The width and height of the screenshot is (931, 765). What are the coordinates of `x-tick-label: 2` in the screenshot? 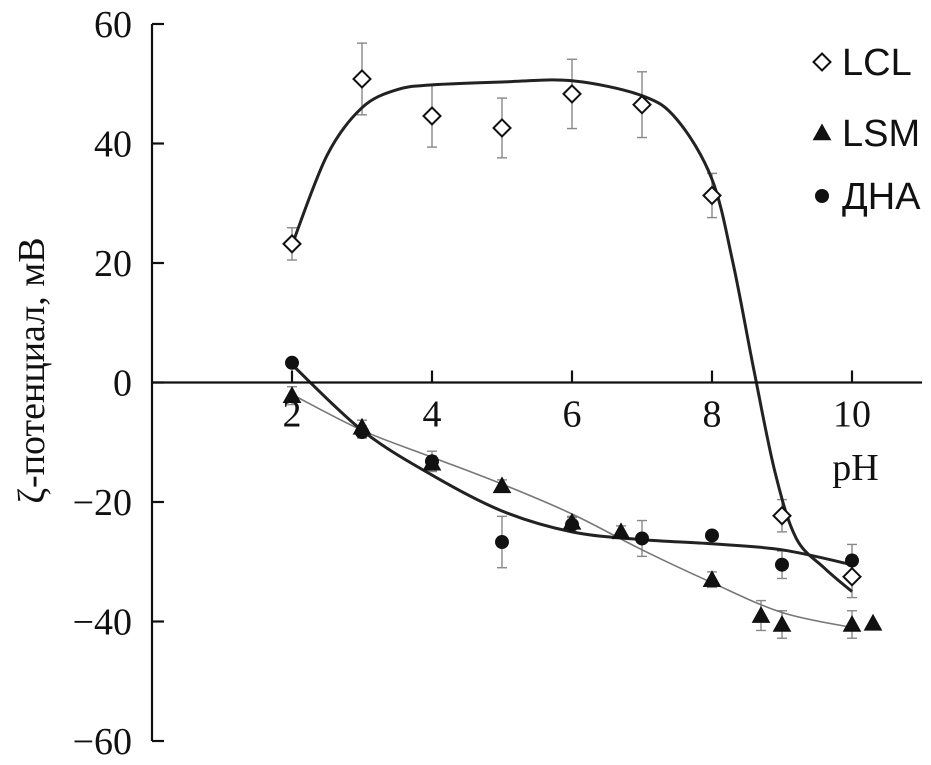 It's located at (292, 415).